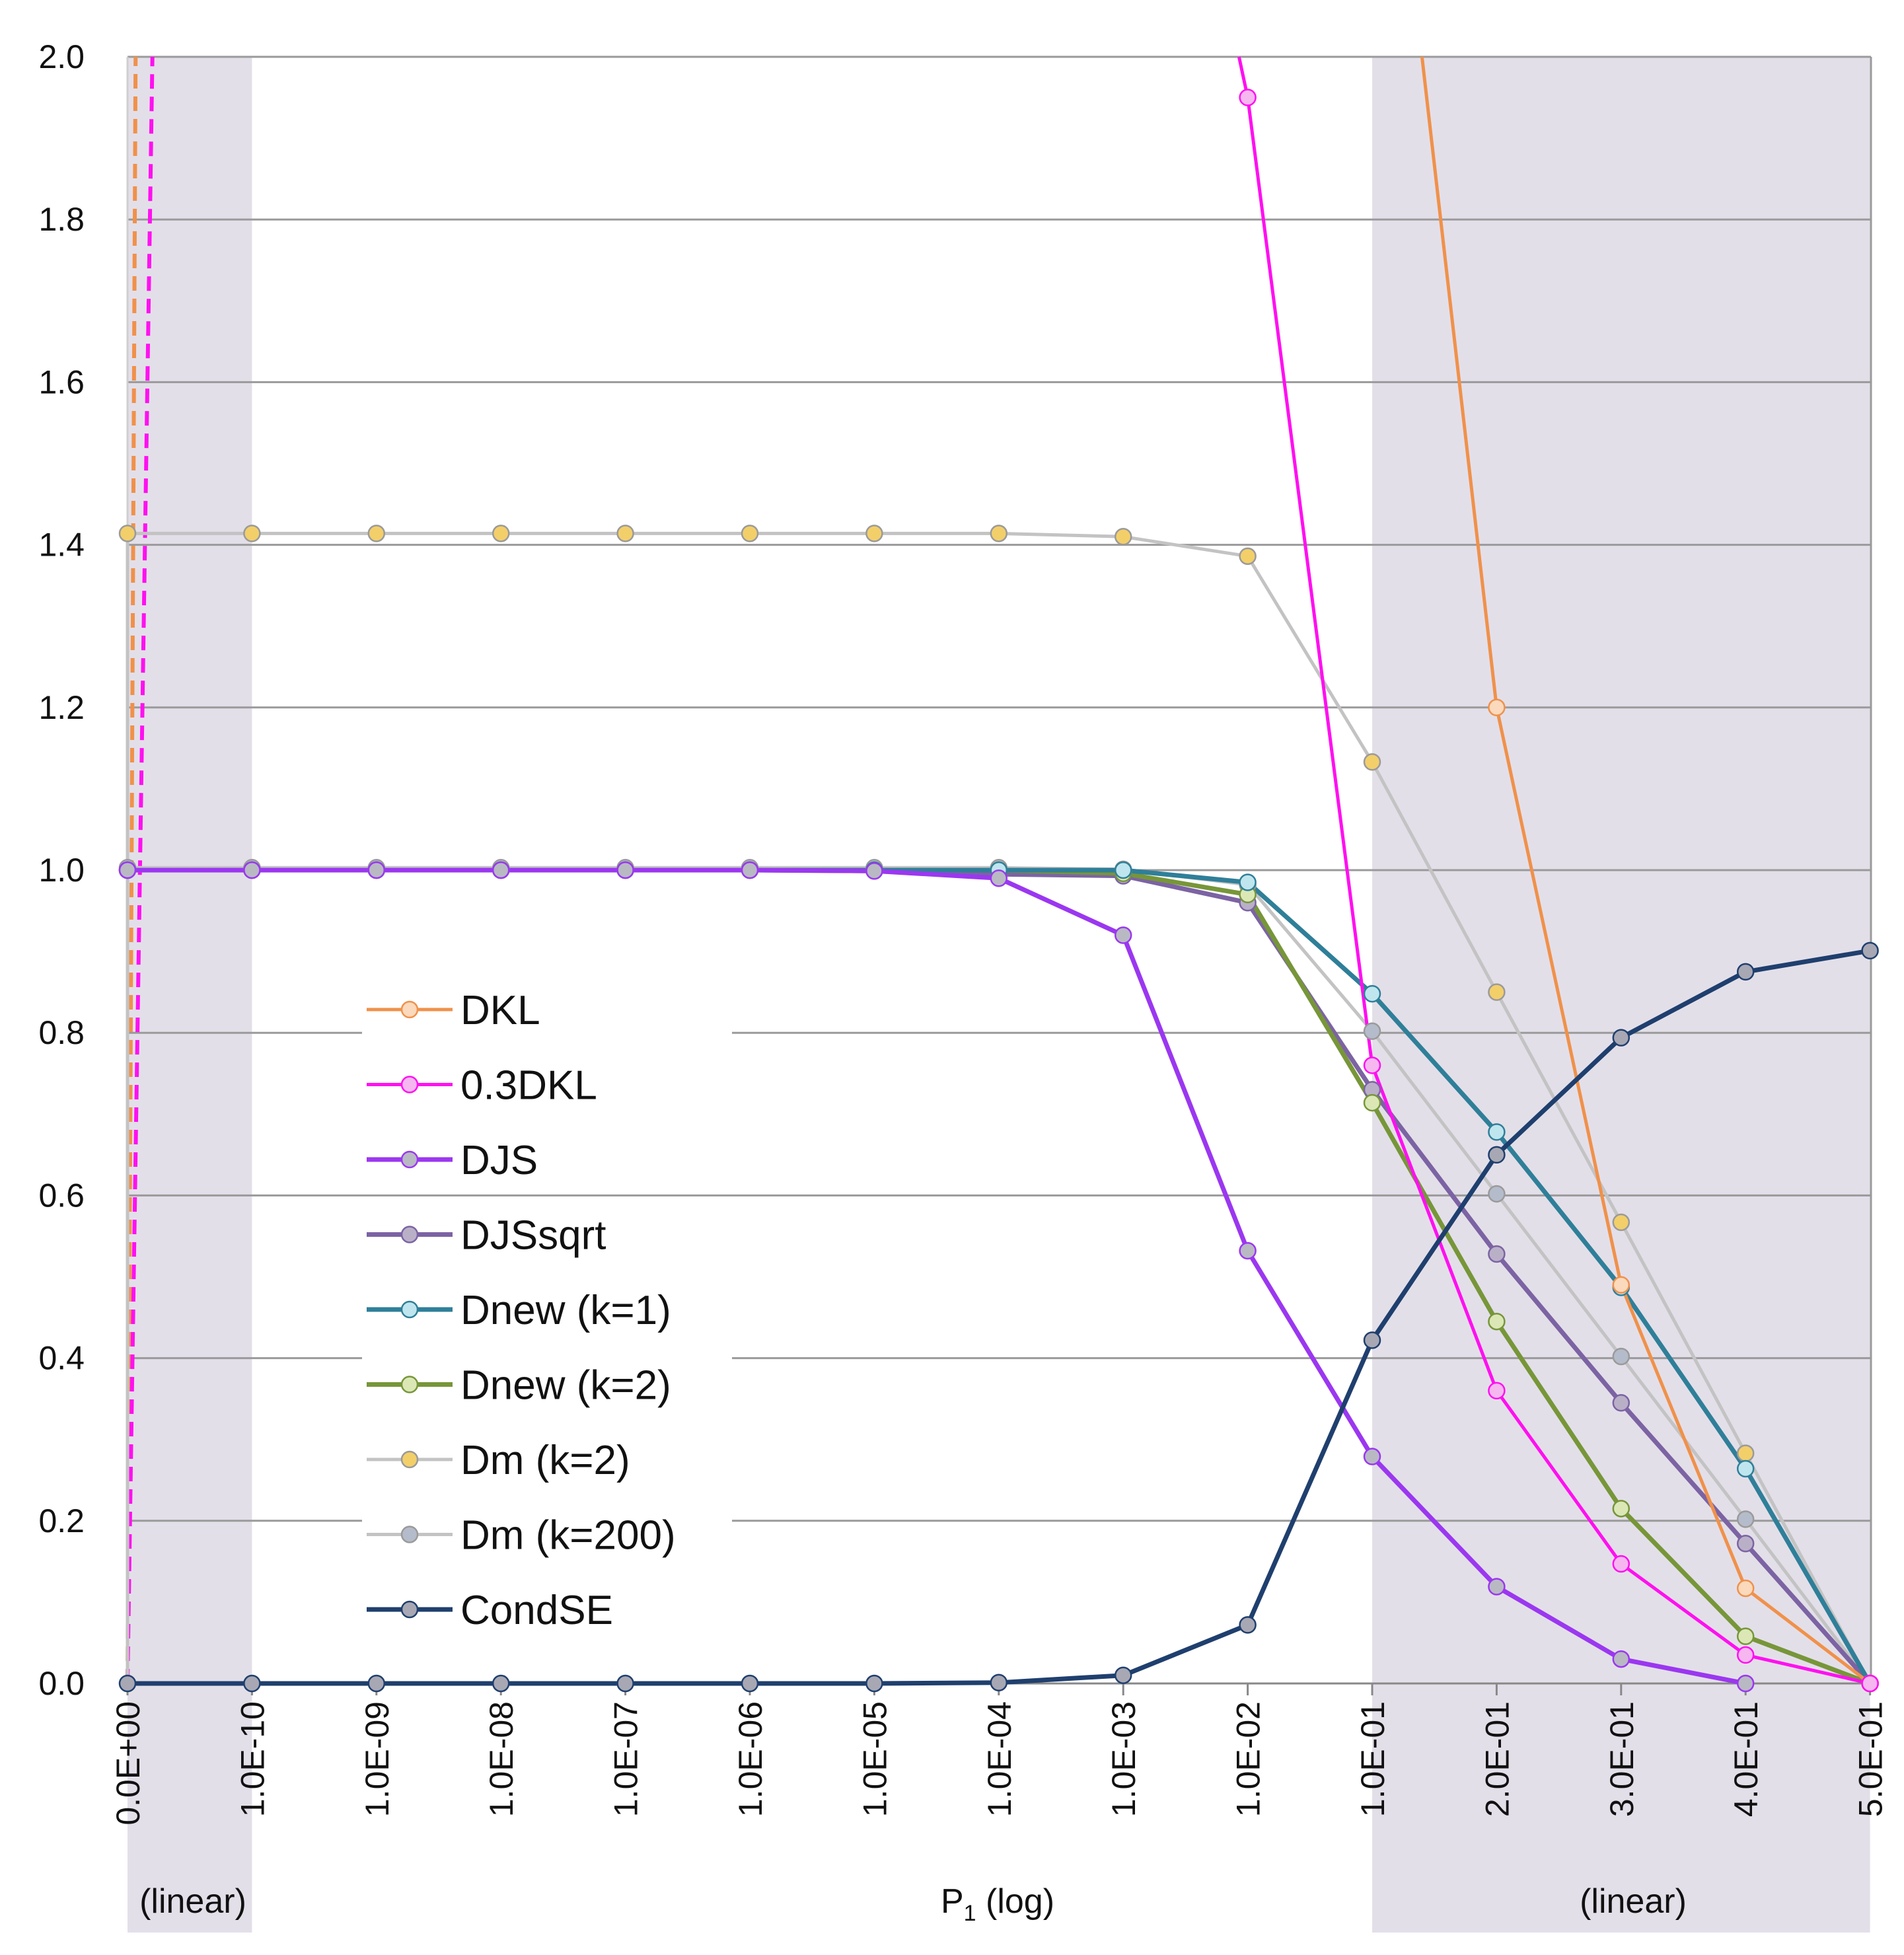 Image resolution: width=1904 pixels, height=1955 pixels. I want to click on legend-marker-djs, so click(409, 1159).